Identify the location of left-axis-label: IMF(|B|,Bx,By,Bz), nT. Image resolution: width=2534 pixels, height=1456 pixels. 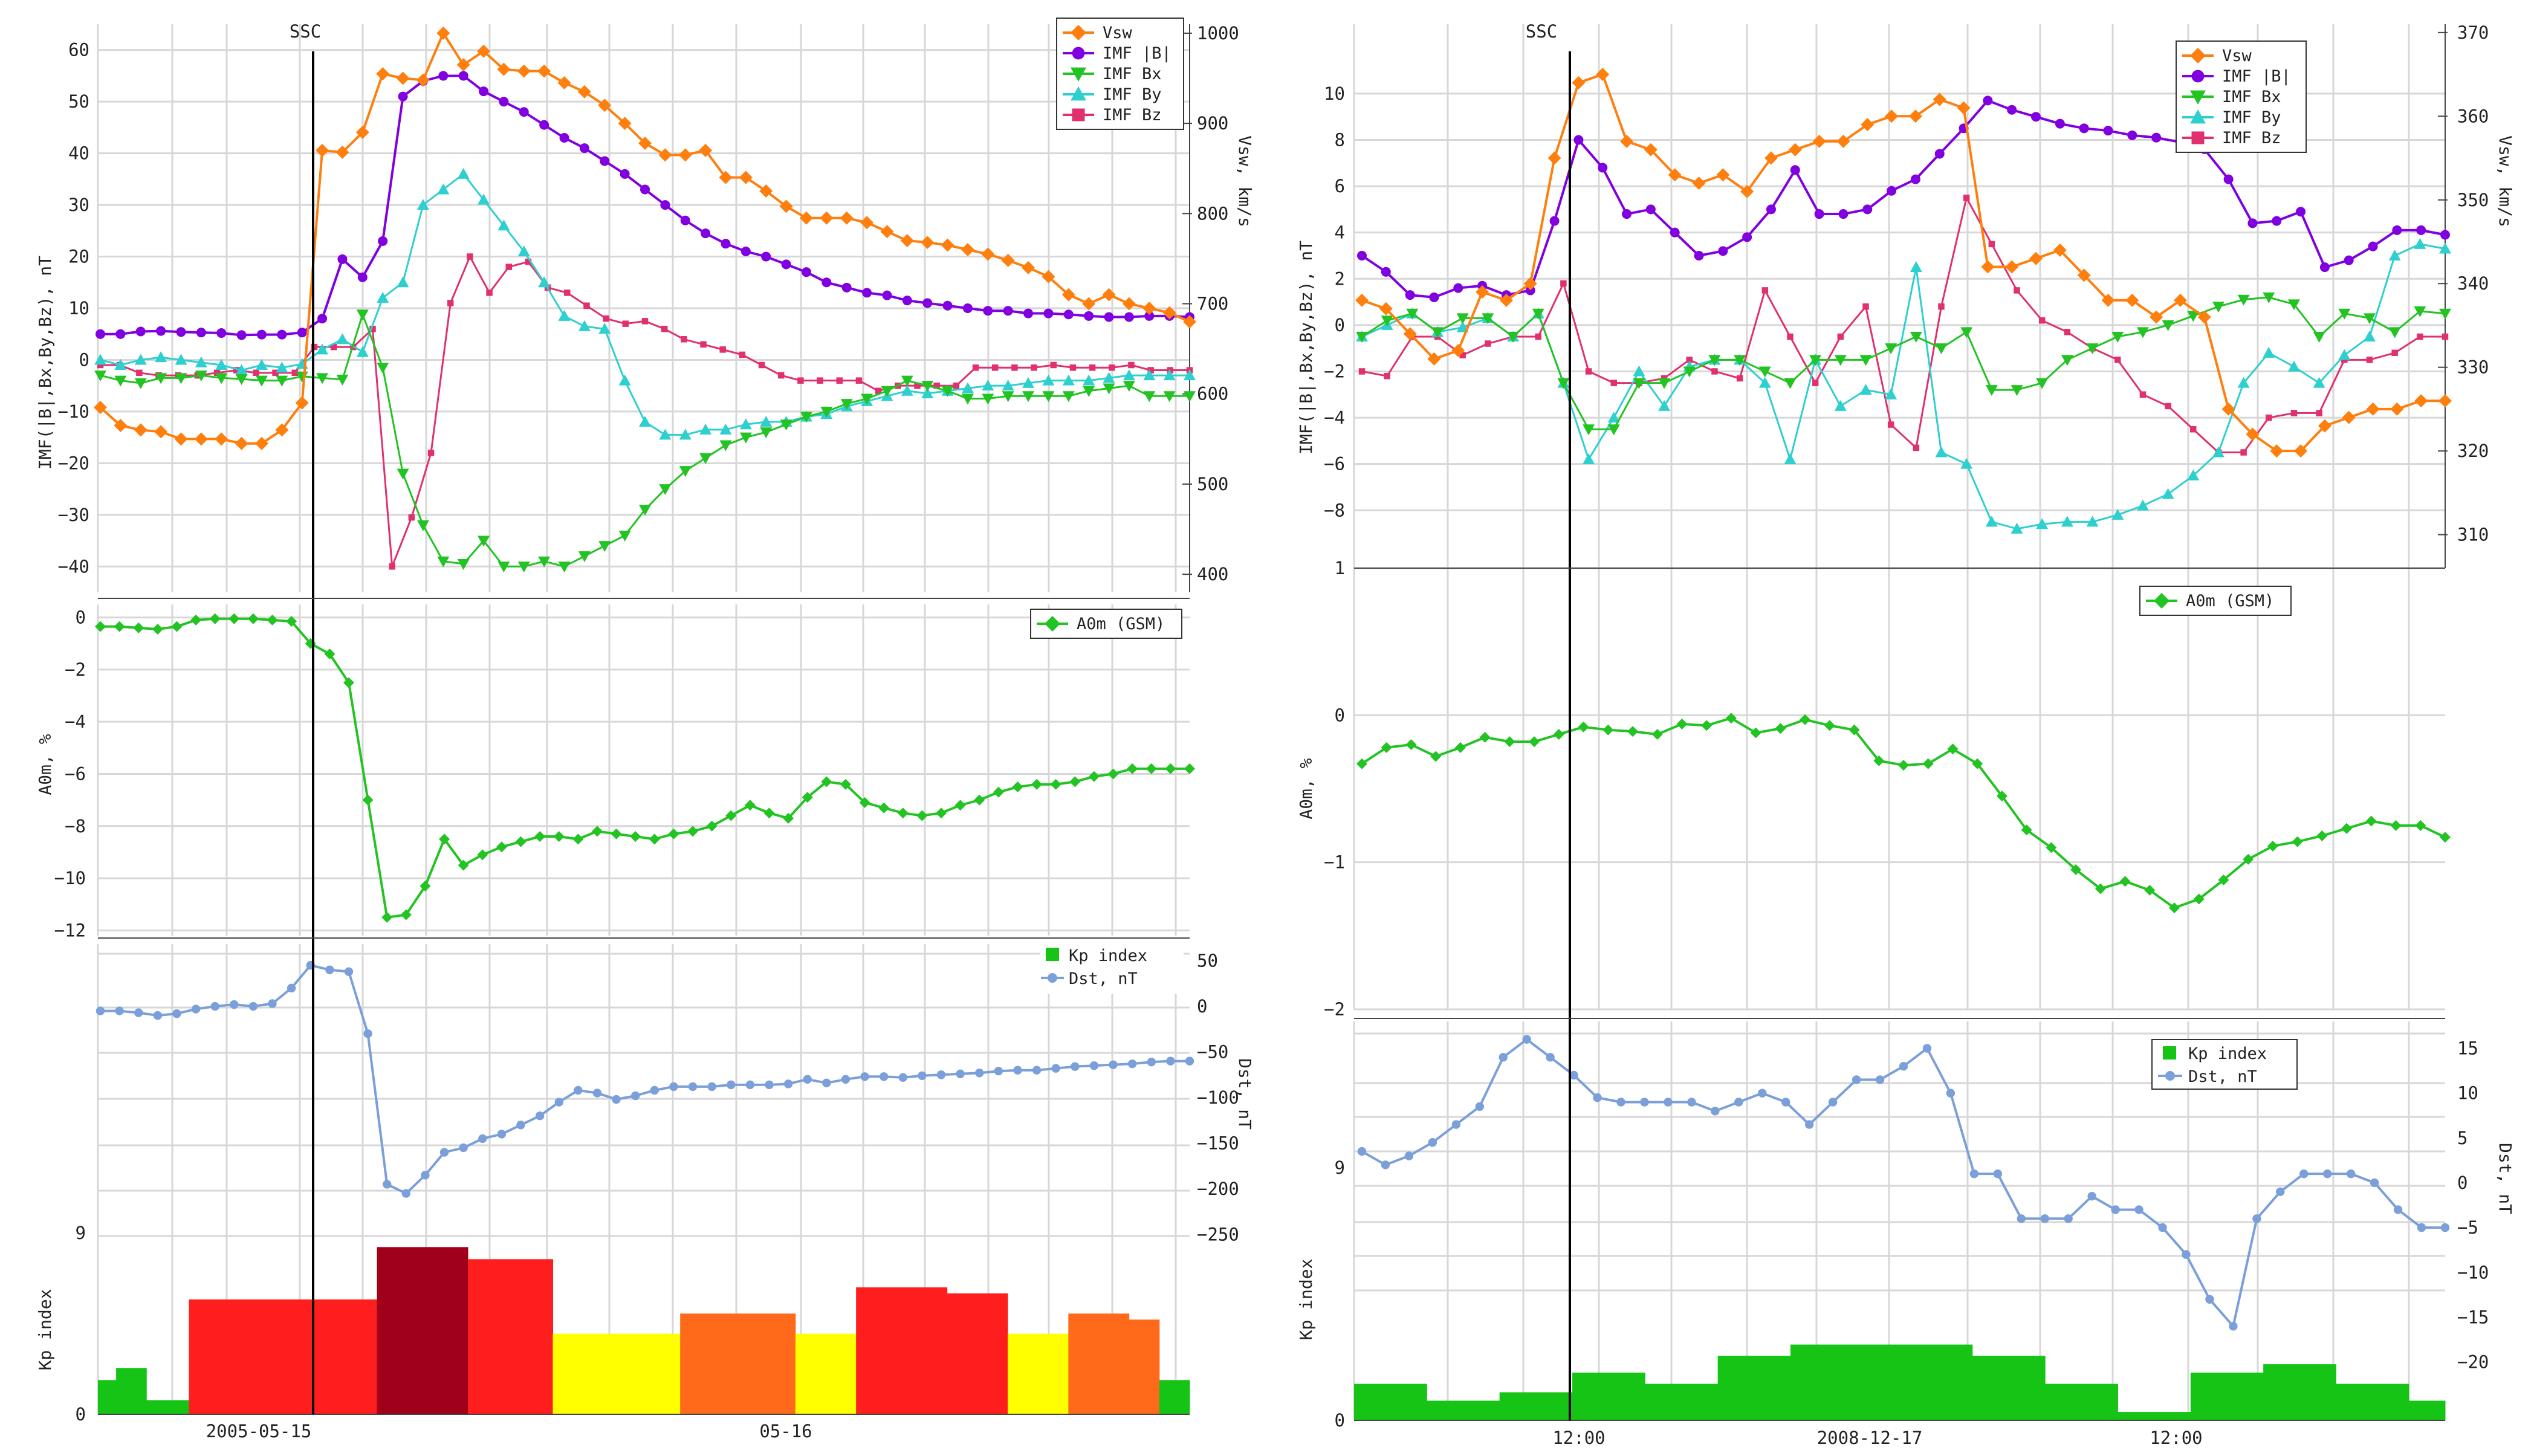
(45, 363).